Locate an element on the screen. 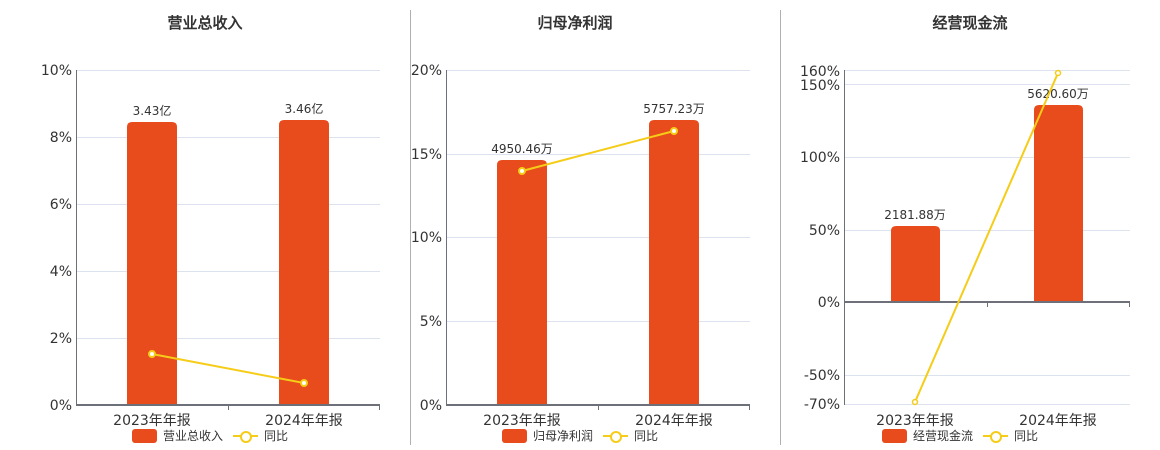  svg-text: 4% is located at coordinates (61, 272).